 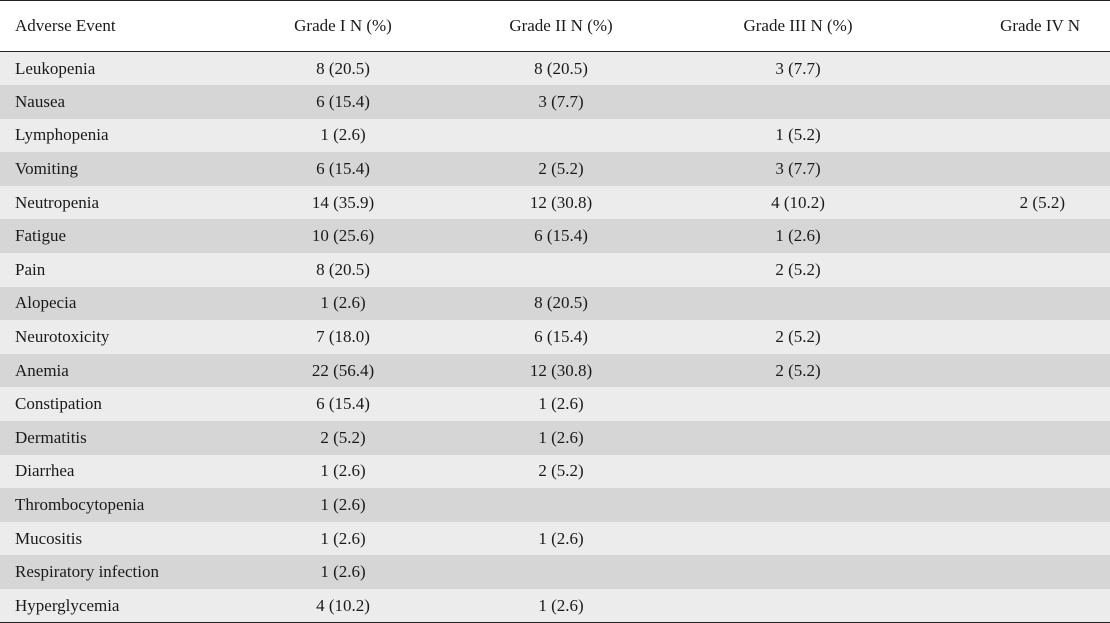 I want to click on cell-adverse-event: Fatigue, so click(x=40, y=236).